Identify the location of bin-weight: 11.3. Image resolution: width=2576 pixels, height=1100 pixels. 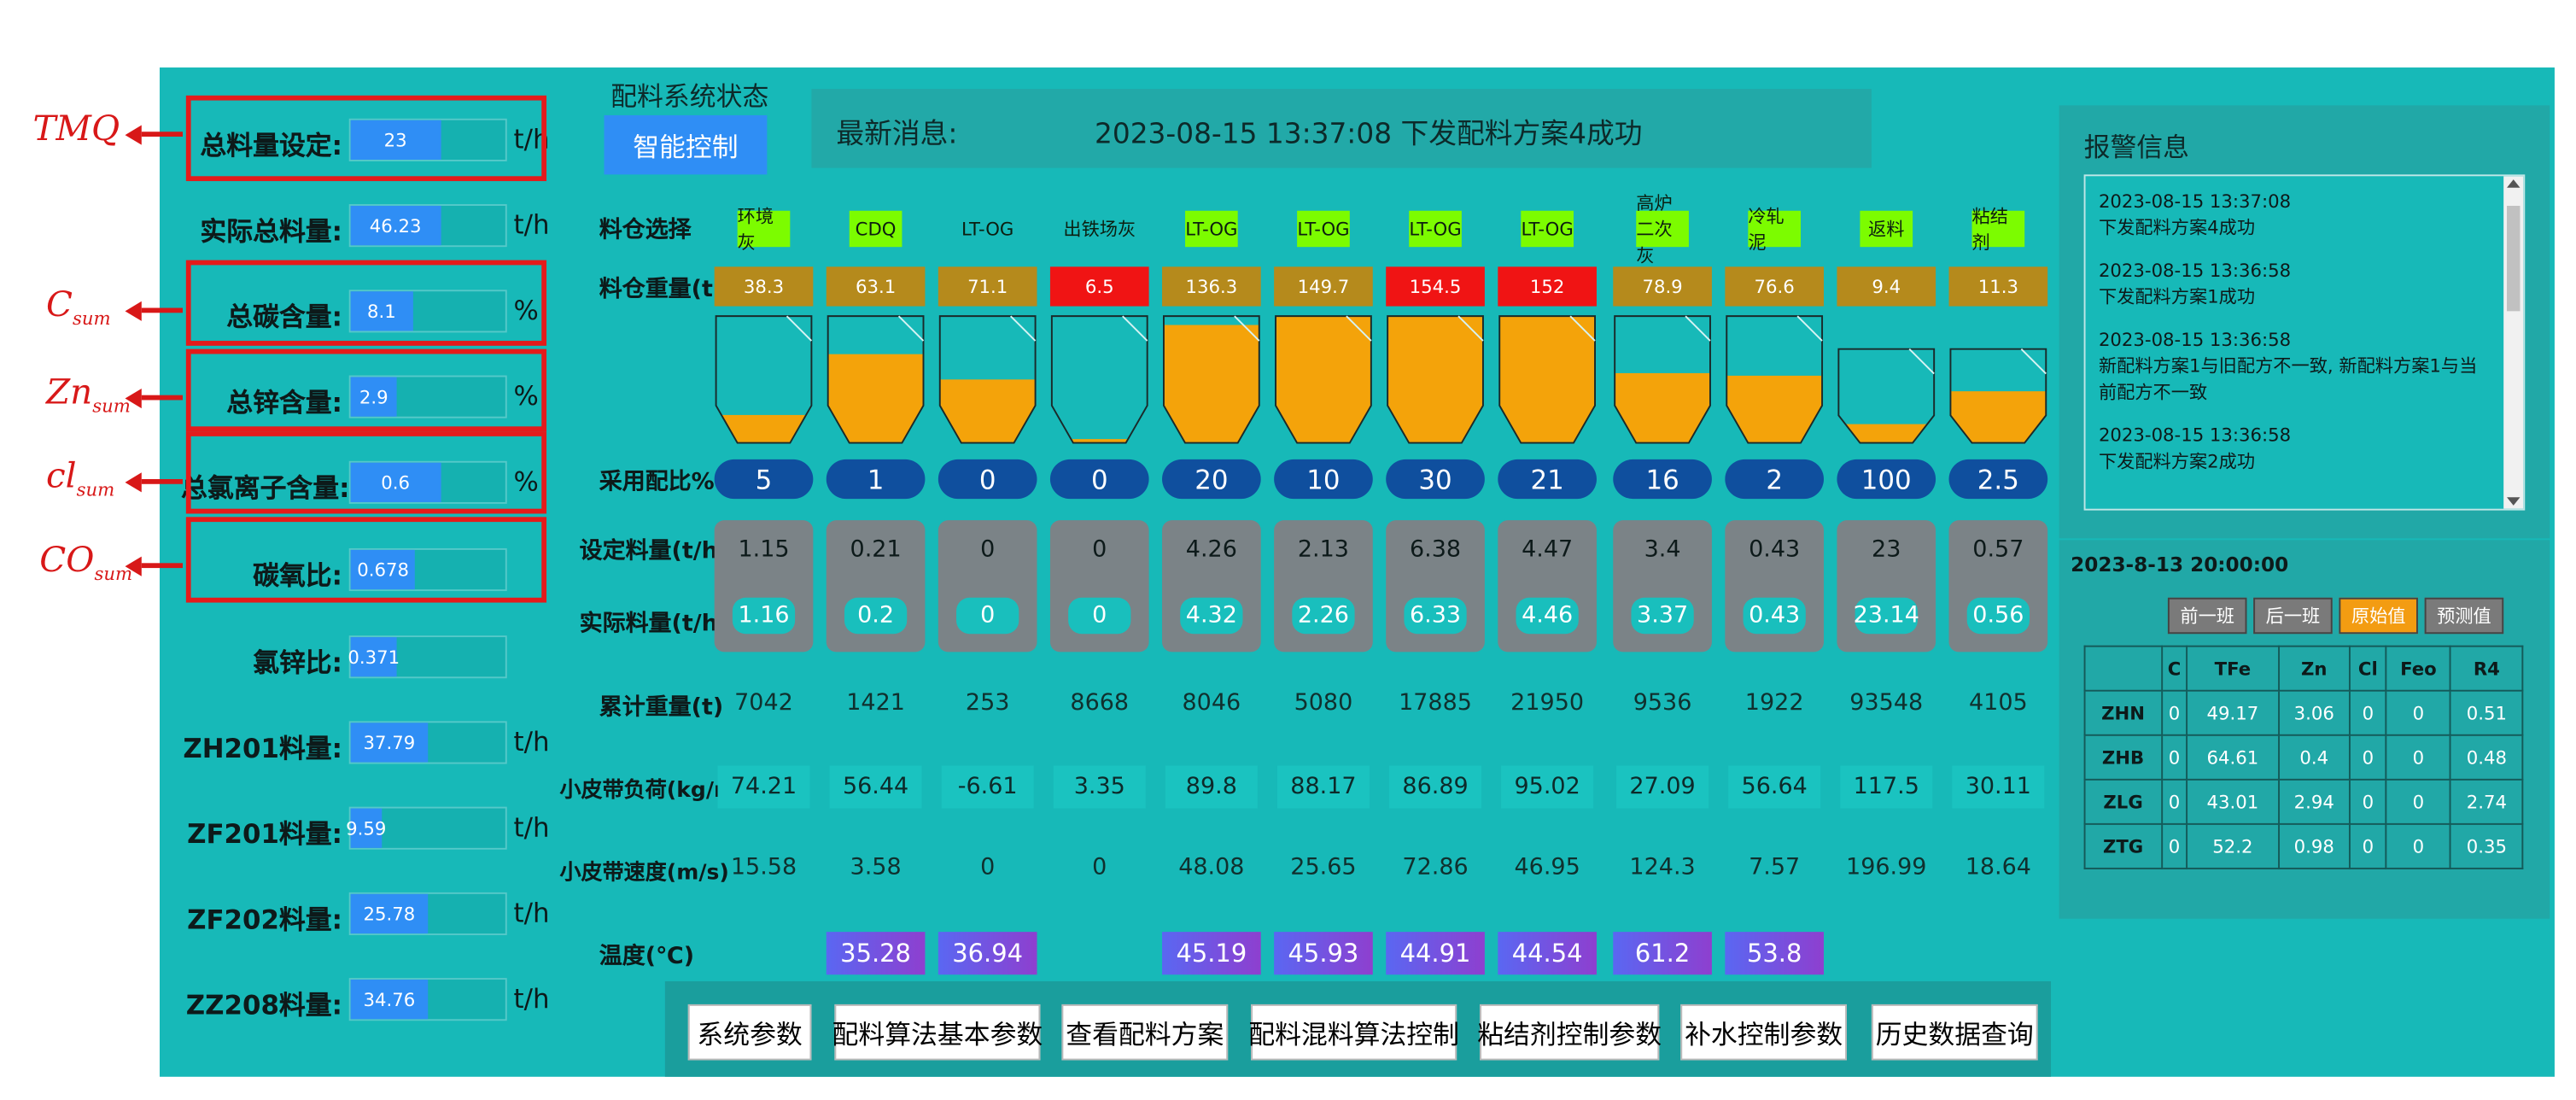
(1998, 286).